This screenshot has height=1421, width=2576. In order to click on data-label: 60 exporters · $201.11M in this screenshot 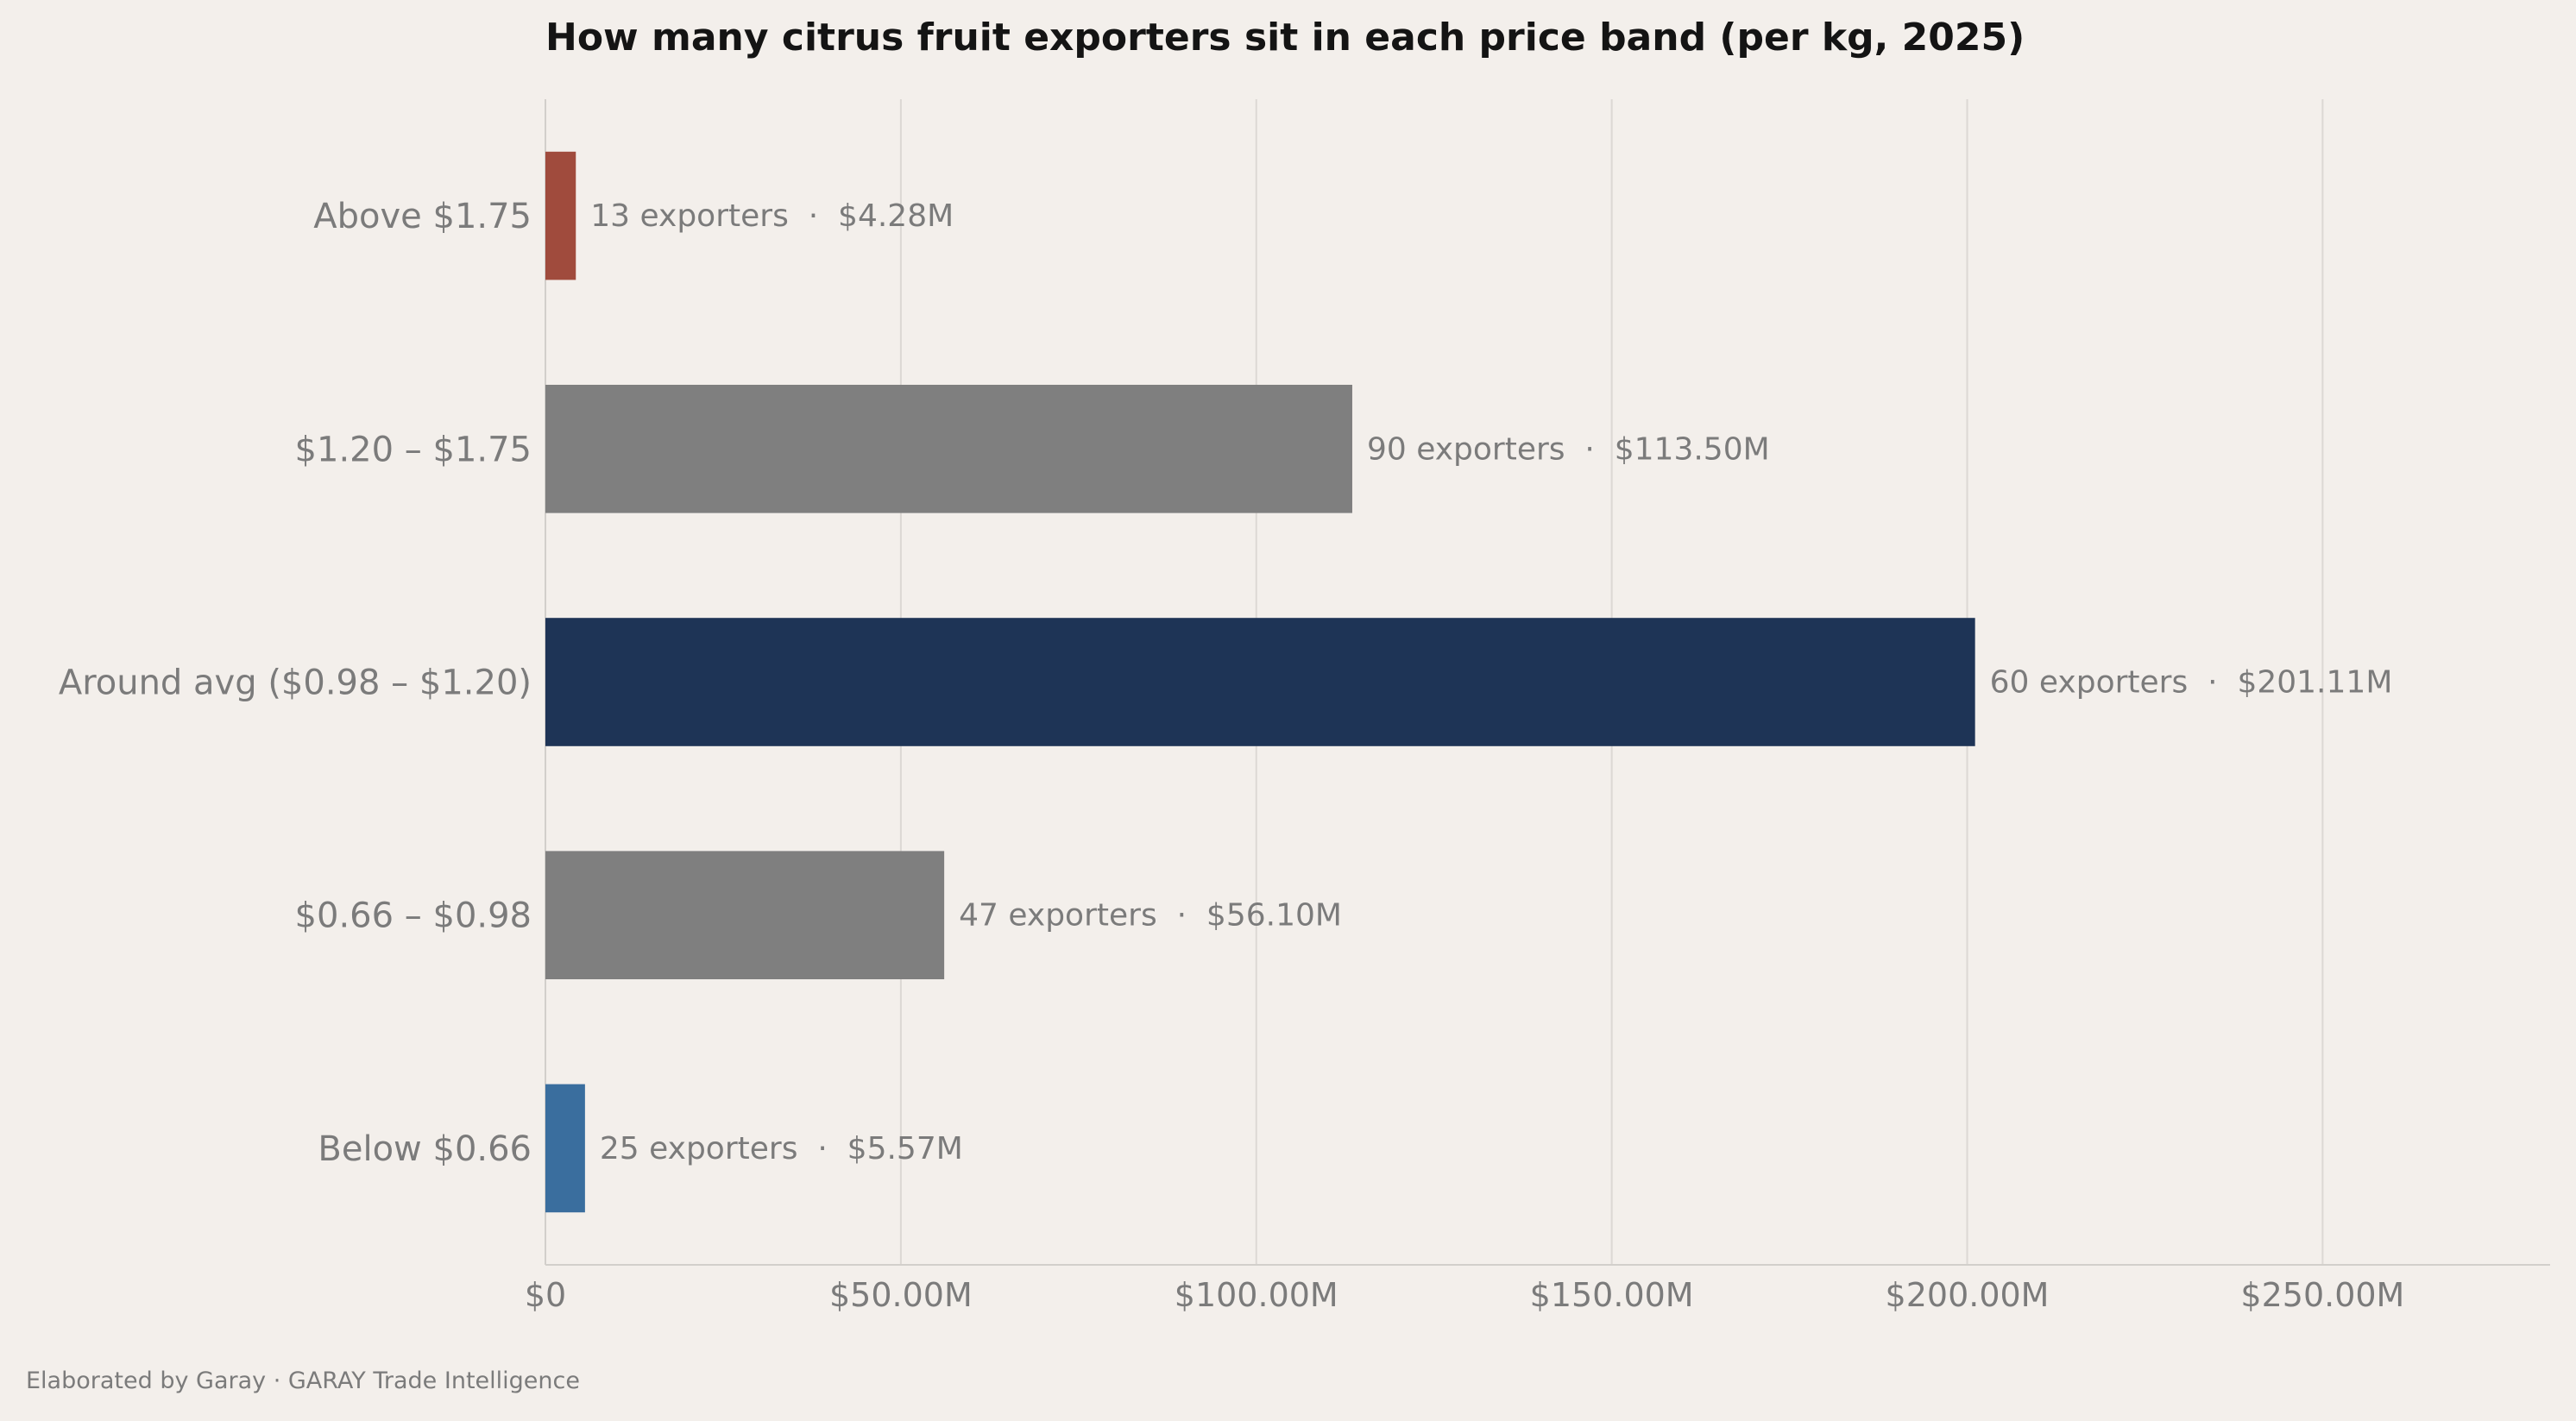, I will do `click(2192, 683)`.